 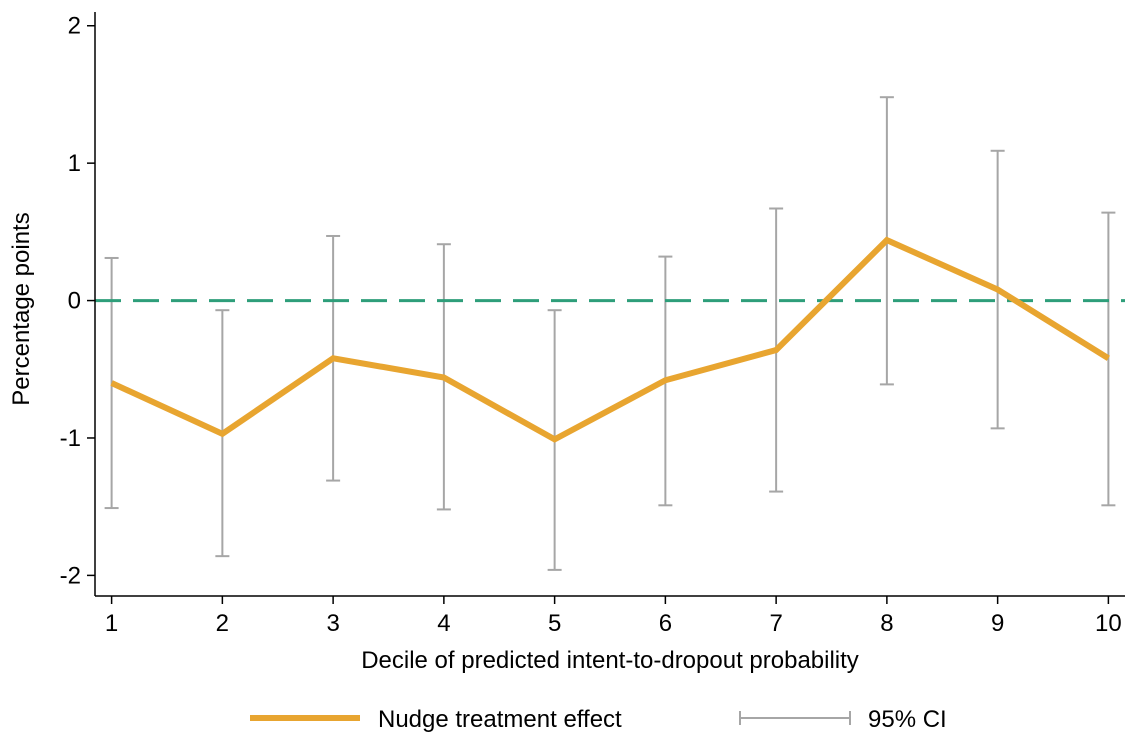 What do you see at coordinates (222, 623) in the screenshot?
I see `x-tick-label: 2` at bounding box center [222, 623].